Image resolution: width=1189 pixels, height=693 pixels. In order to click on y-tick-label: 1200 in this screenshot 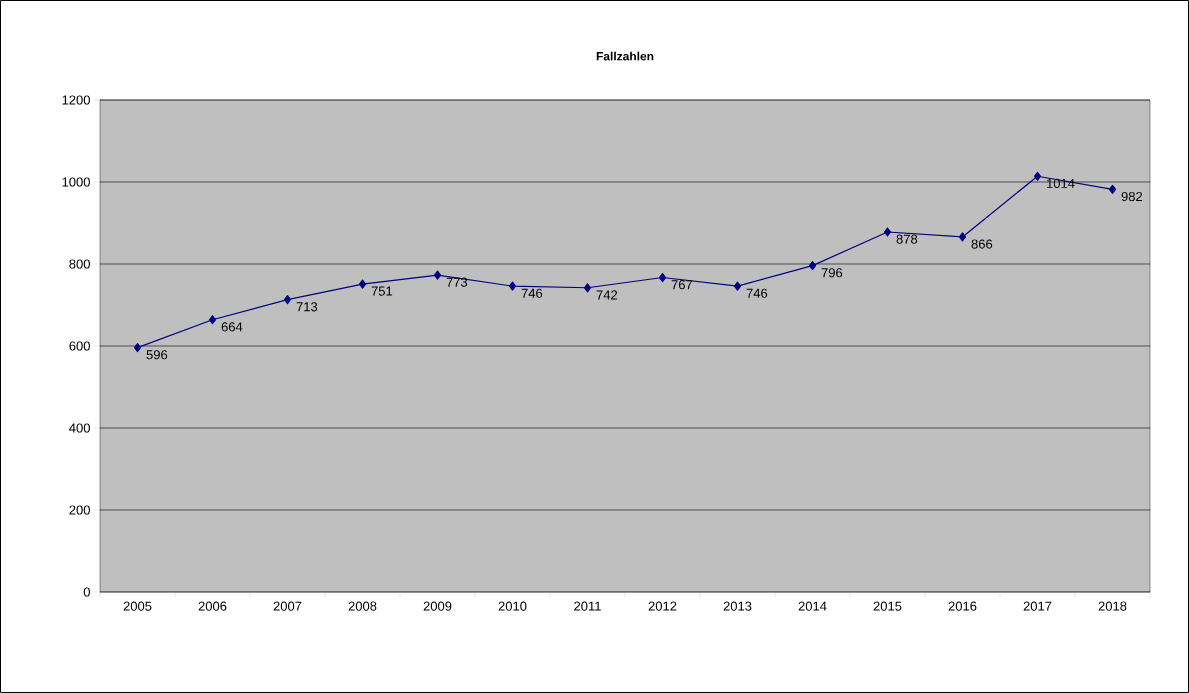, I will do `click(76, 100)`.